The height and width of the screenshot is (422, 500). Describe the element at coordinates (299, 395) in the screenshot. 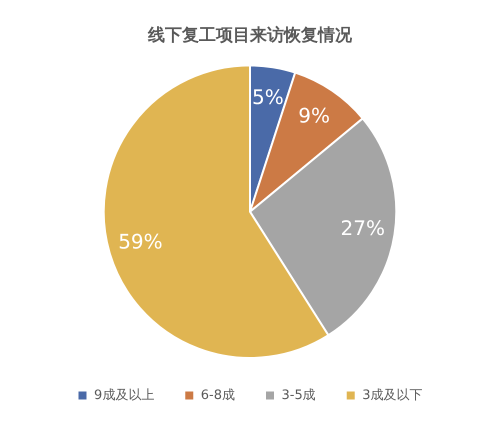

I see `legend-label: 3-5成` at that location.